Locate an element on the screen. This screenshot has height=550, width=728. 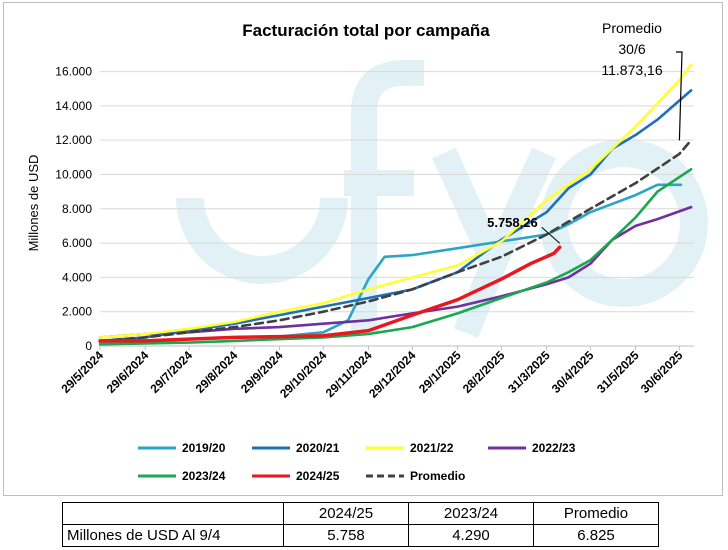
annotation-promedio-line: Promedio is located at coordinates (632, 28).